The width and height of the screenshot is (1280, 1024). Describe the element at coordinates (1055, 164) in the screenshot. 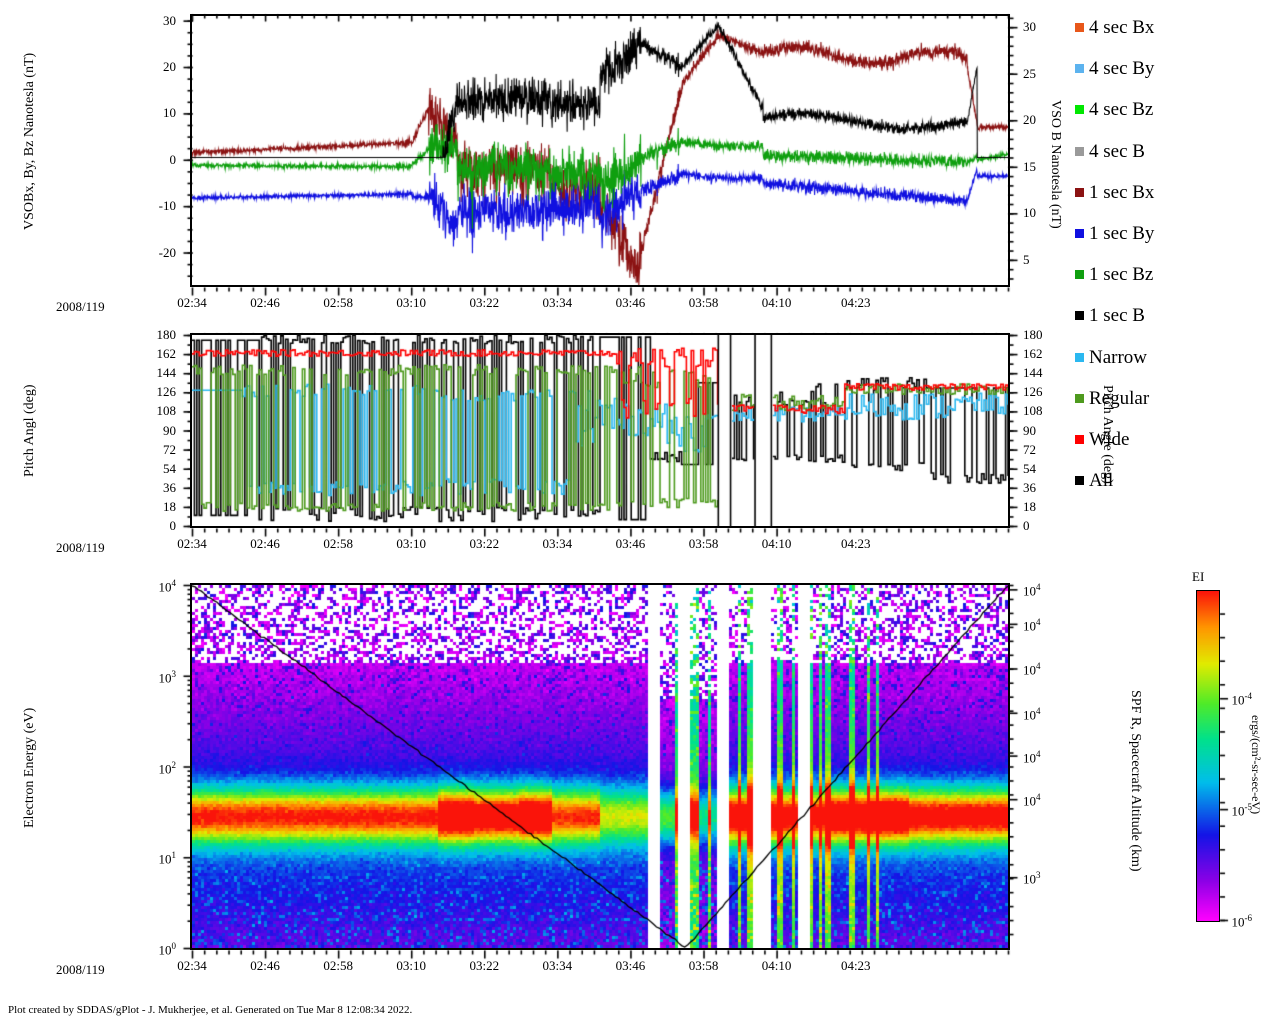

I see `magnetometer-ylabel-right: VSO B Nanotesla (nT)` at that location.